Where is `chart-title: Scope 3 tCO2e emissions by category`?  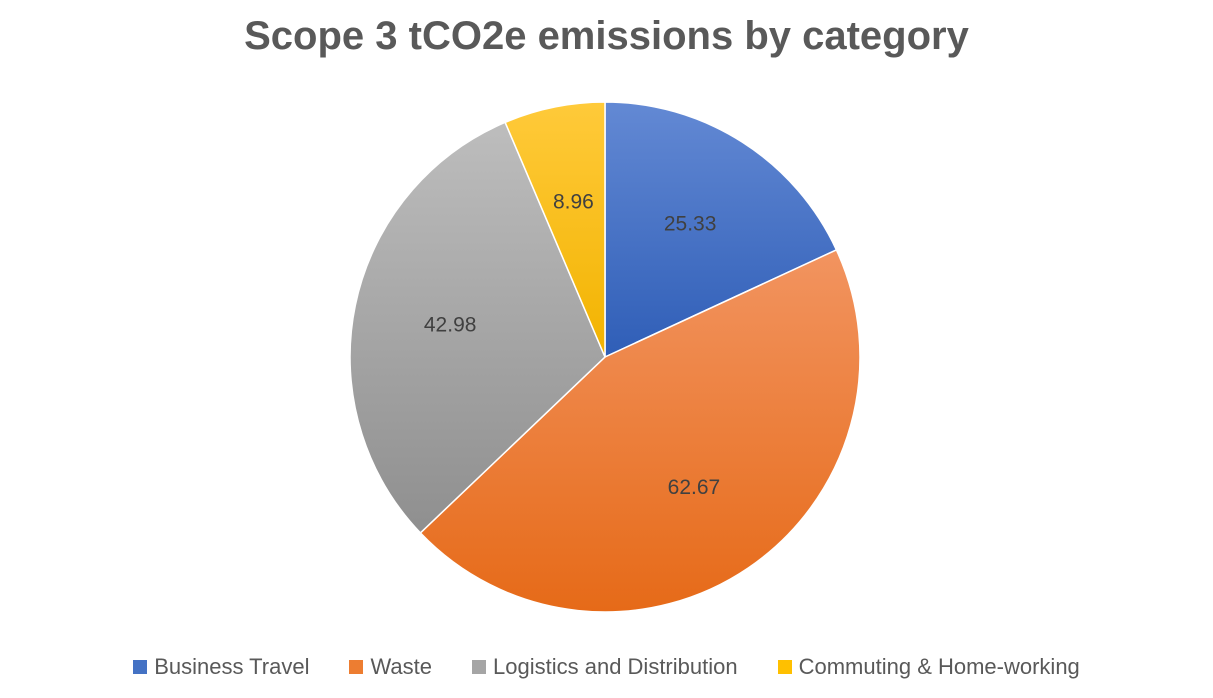
chart-title: Scope 3 tCO2e emissions by category is located at coordinates (606, 36).